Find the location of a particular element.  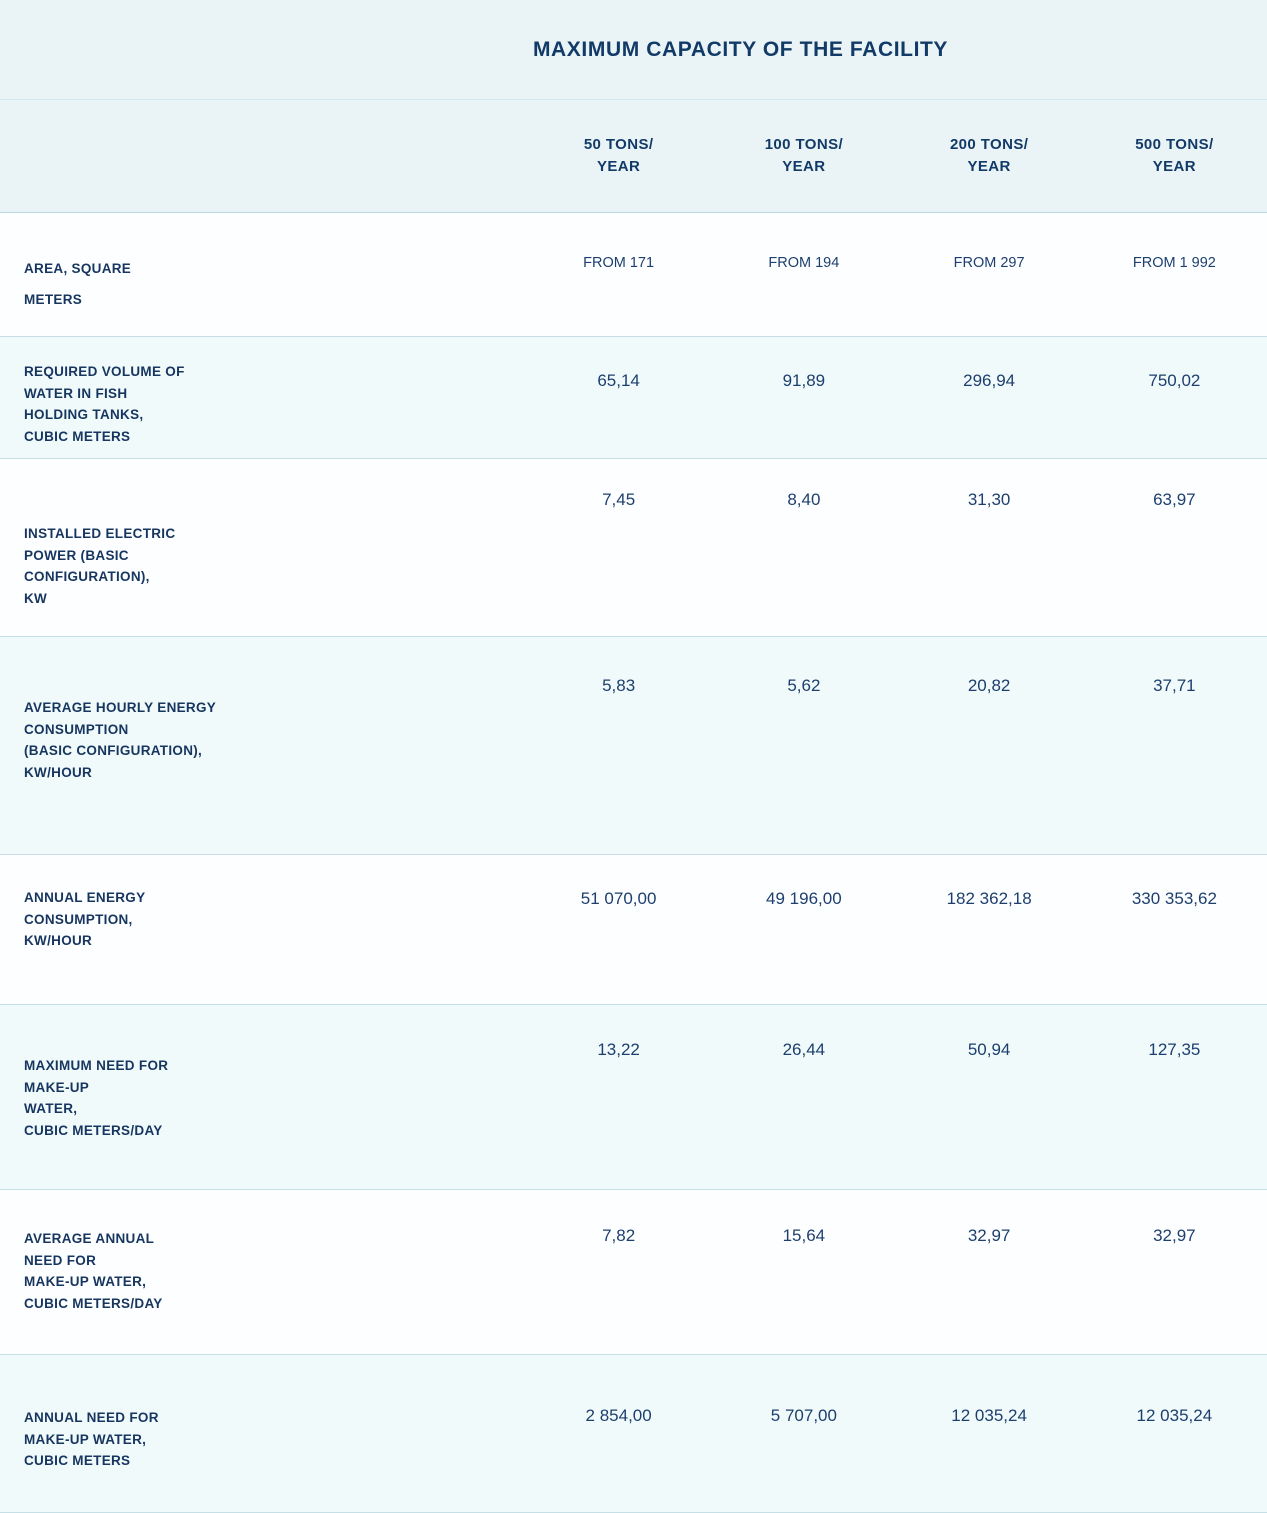

cell-value: 91,89 is located at coordinates (804, 380).